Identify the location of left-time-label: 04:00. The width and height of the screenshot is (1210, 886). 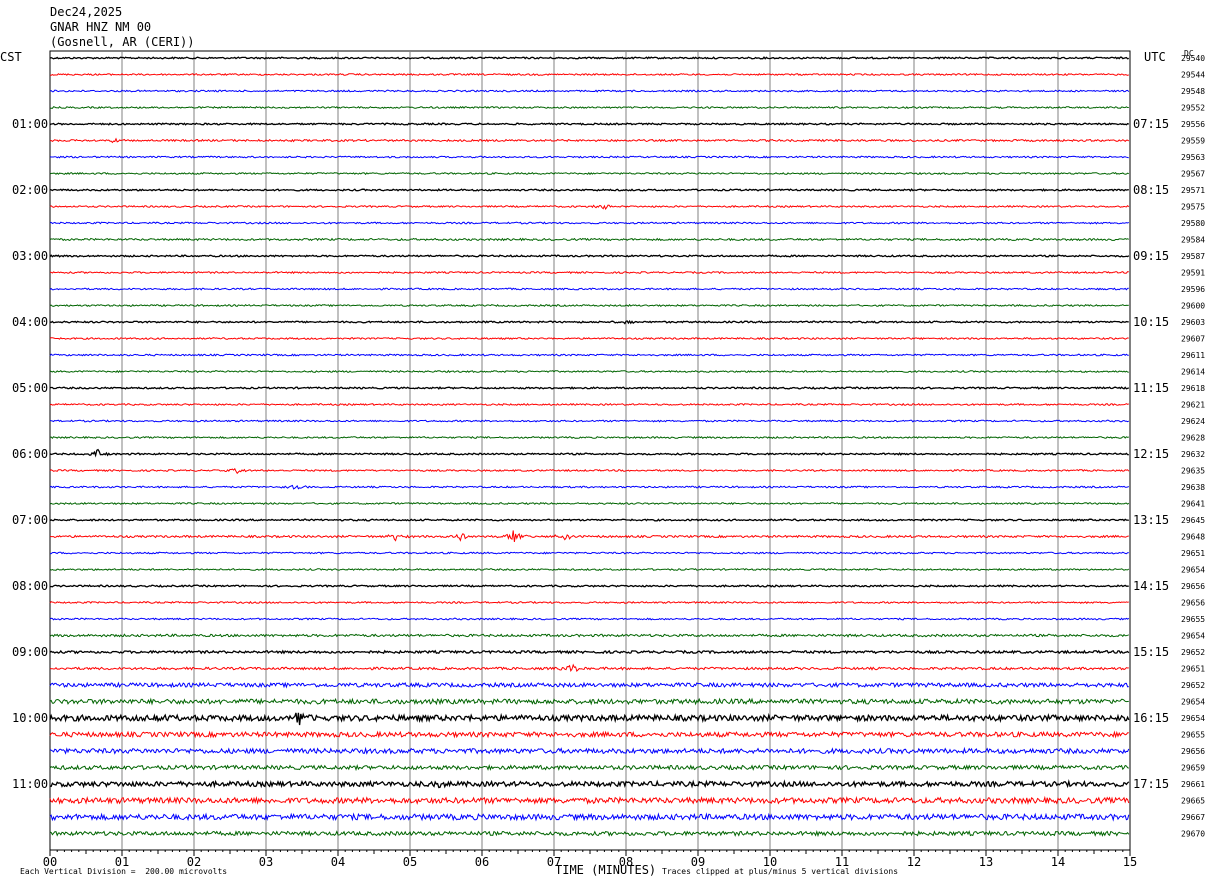
(30, 322).